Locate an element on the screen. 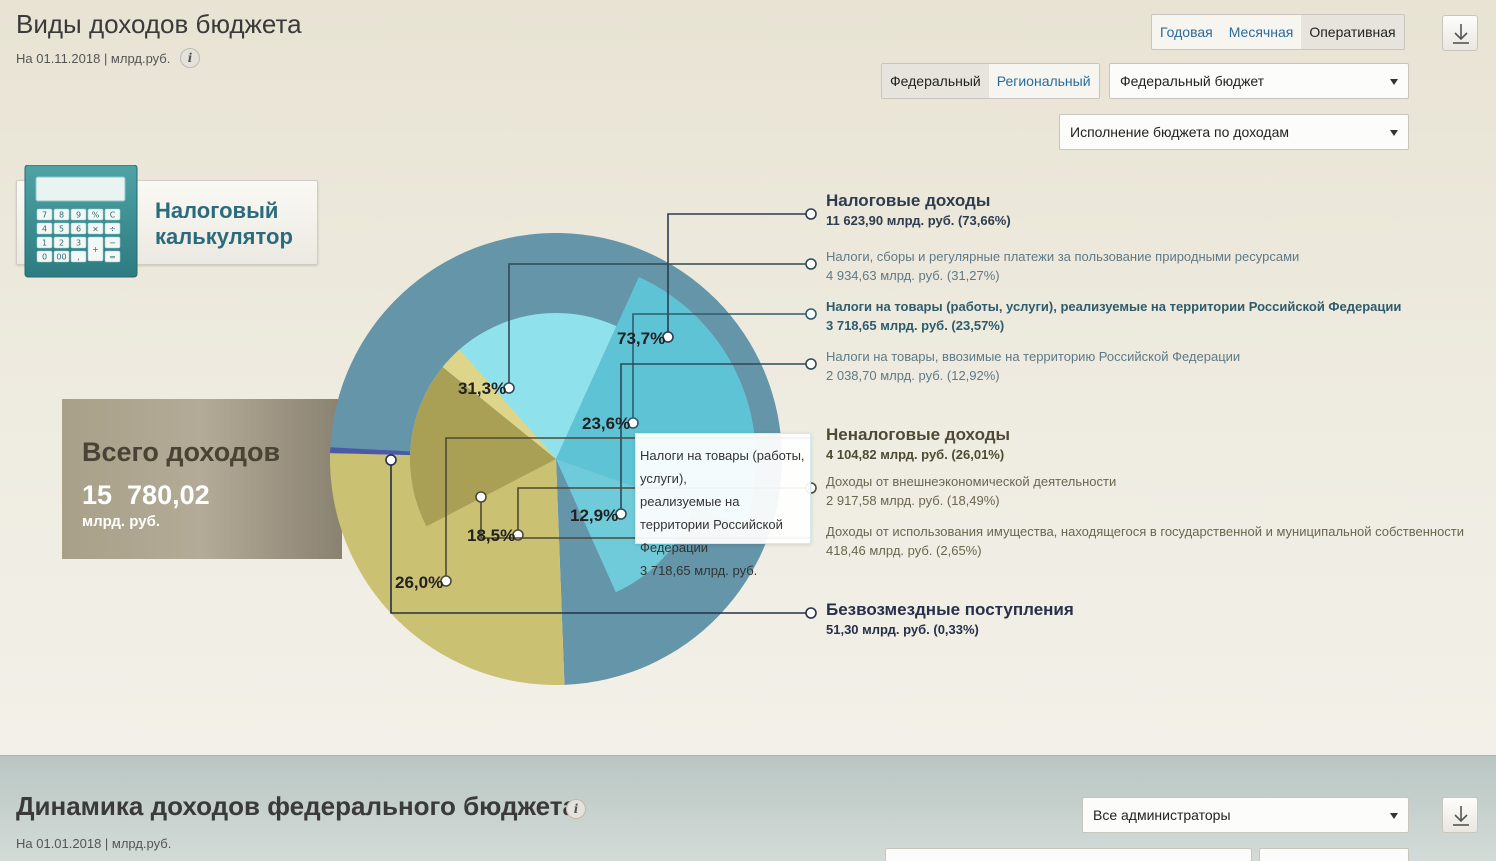 The width and height of the screenshot is (1496, 861). leader-gratuitous-receipts is located at coordinates (600, 537).